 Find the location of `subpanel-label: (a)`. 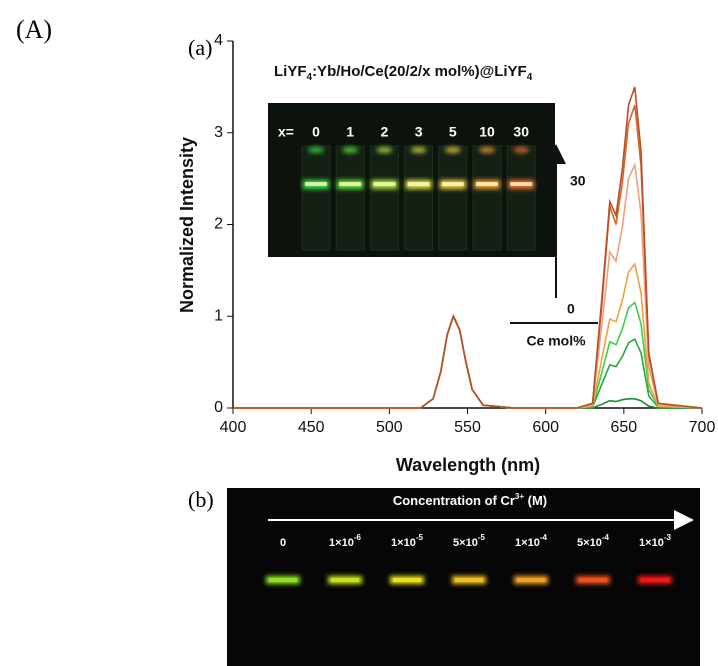

subpanel-label: (a) is located at coordinates (200, 47).